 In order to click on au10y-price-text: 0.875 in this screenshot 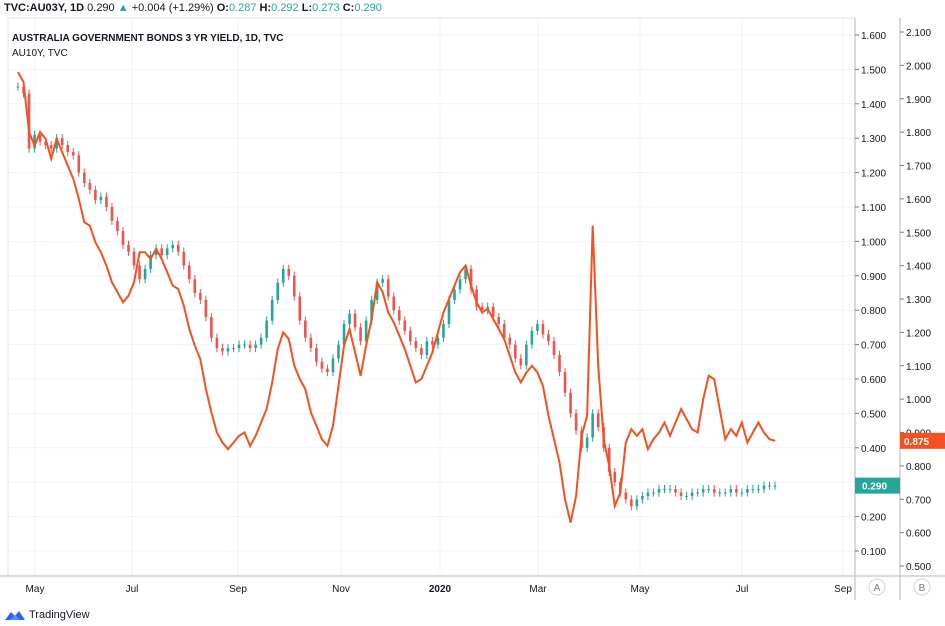, I will do `click(916, 442)`.